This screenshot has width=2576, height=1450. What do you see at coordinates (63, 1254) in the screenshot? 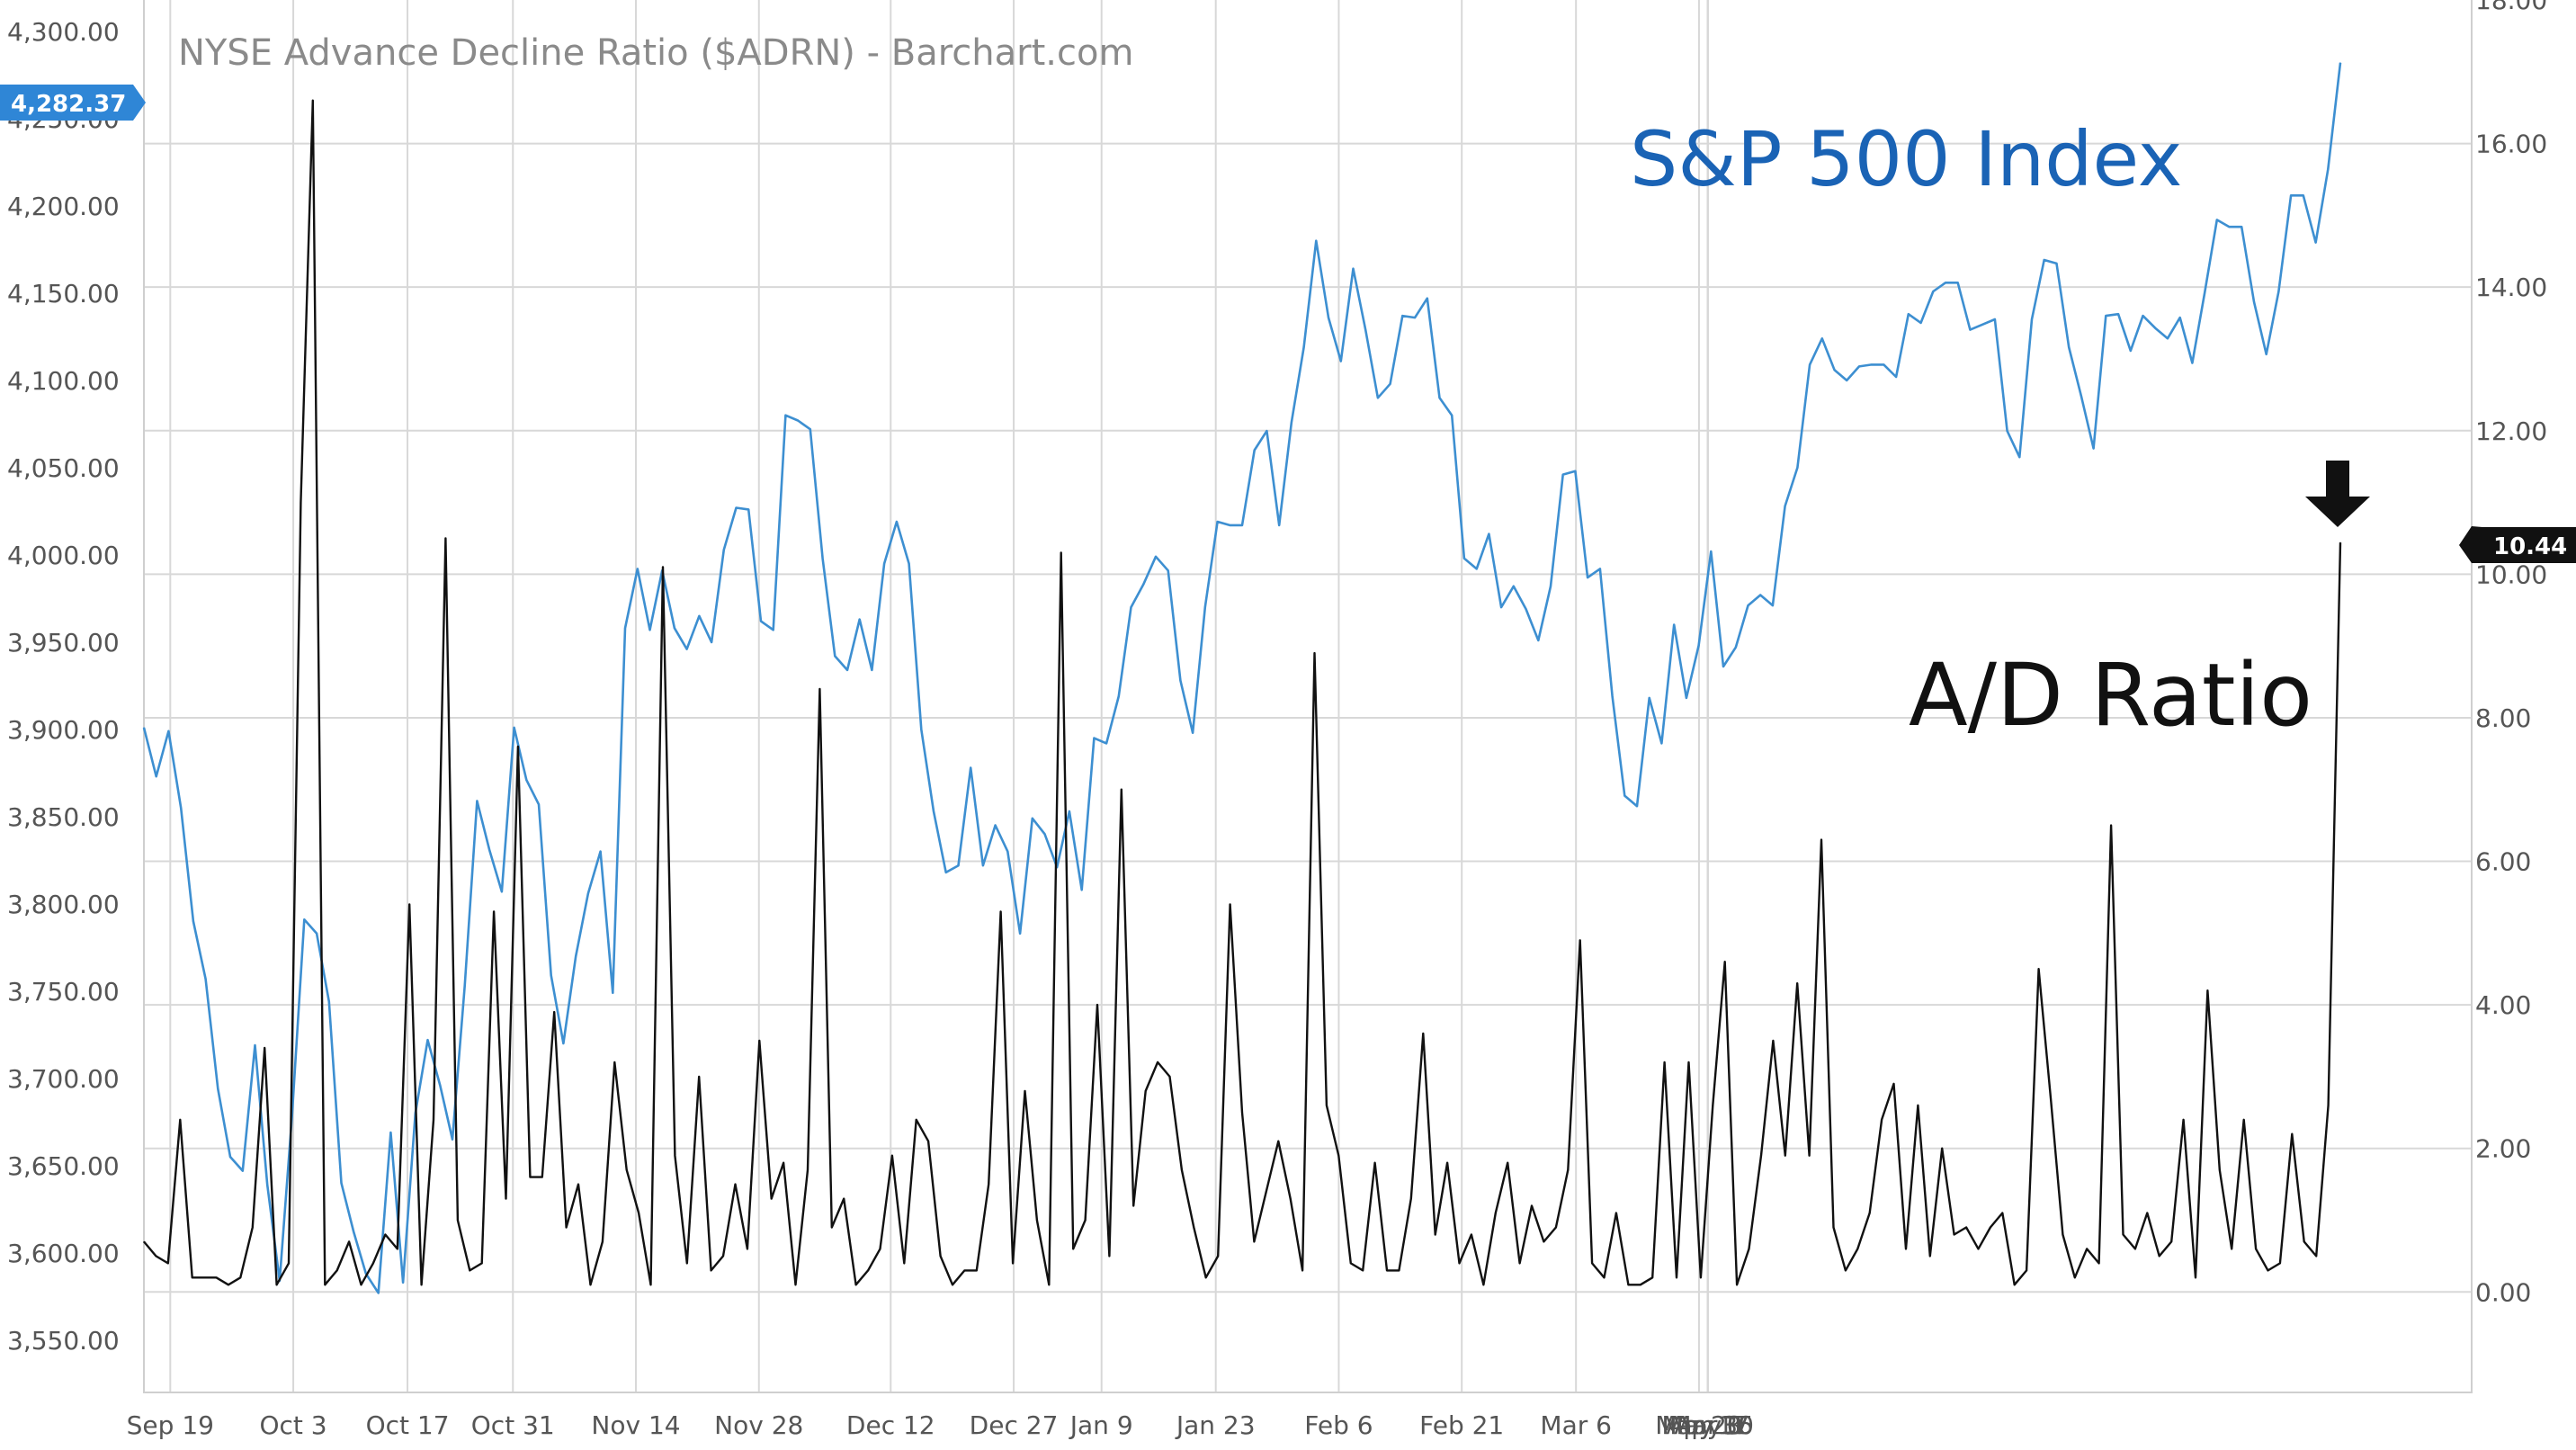
I see `left-tick-label: 3,600.00` at bounding box center [63, 1254].